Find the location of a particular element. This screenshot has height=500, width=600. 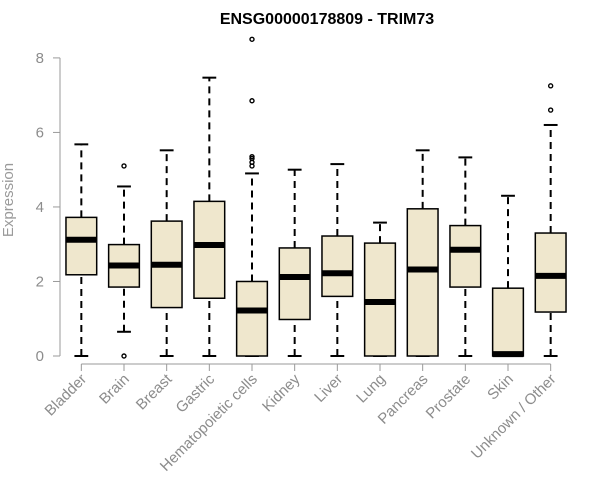

x-tick-label: Skin is located at coordinates (500, 387).